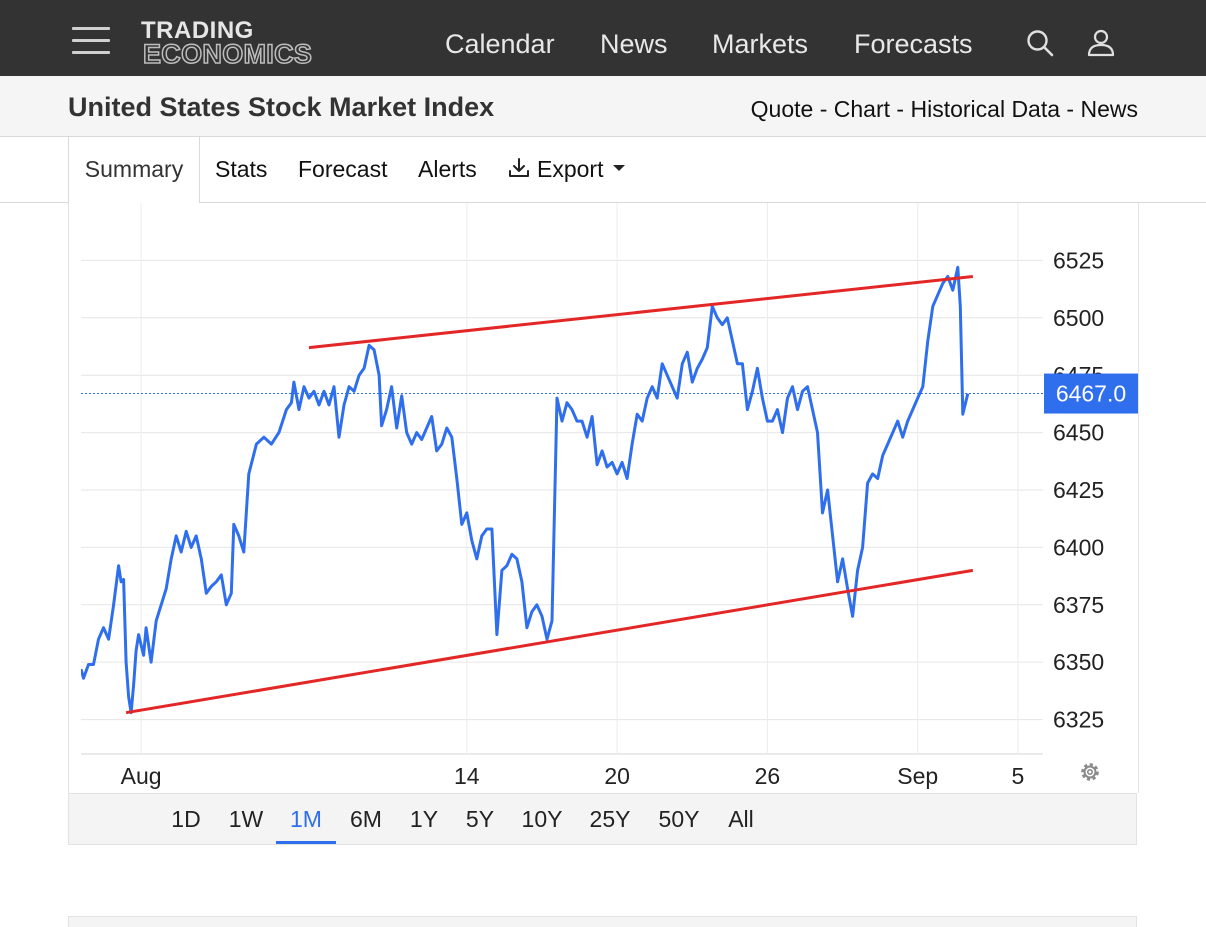  I want to click on x-tick-label: 26, so click(768, 776).